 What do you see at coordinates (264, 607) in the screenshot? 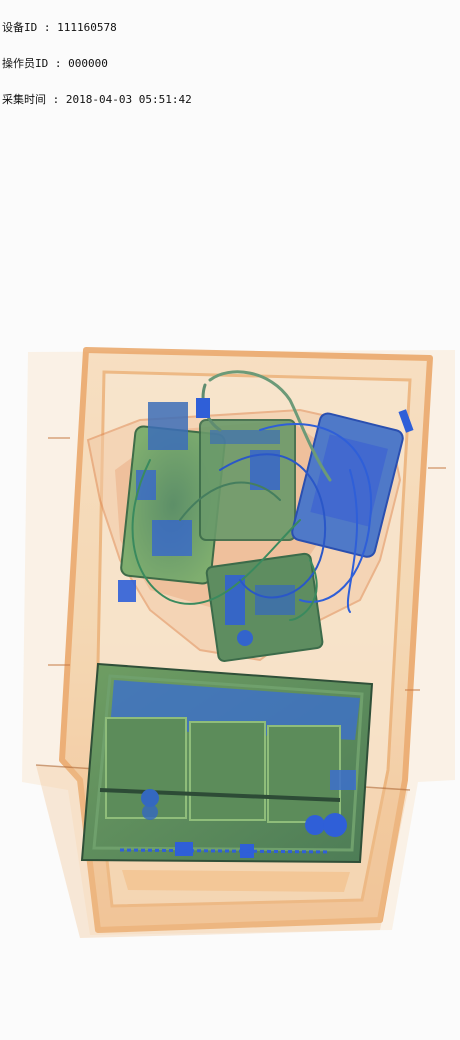
I see `circuit-board-bottom` at bounding box center [264, 607].